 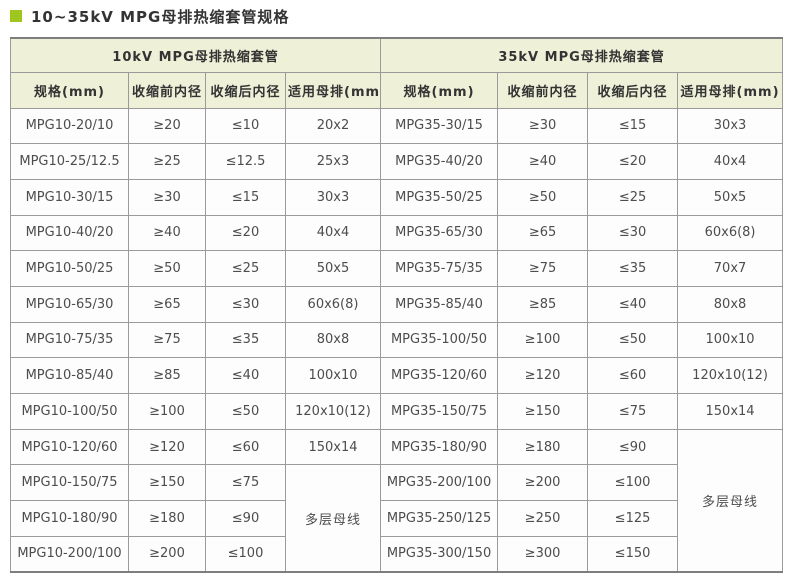 What do you see at coordinates (439, 340) in the screenshot?
I see `spec-cell: MPG35-100/50` at bounding box center [439, 340].